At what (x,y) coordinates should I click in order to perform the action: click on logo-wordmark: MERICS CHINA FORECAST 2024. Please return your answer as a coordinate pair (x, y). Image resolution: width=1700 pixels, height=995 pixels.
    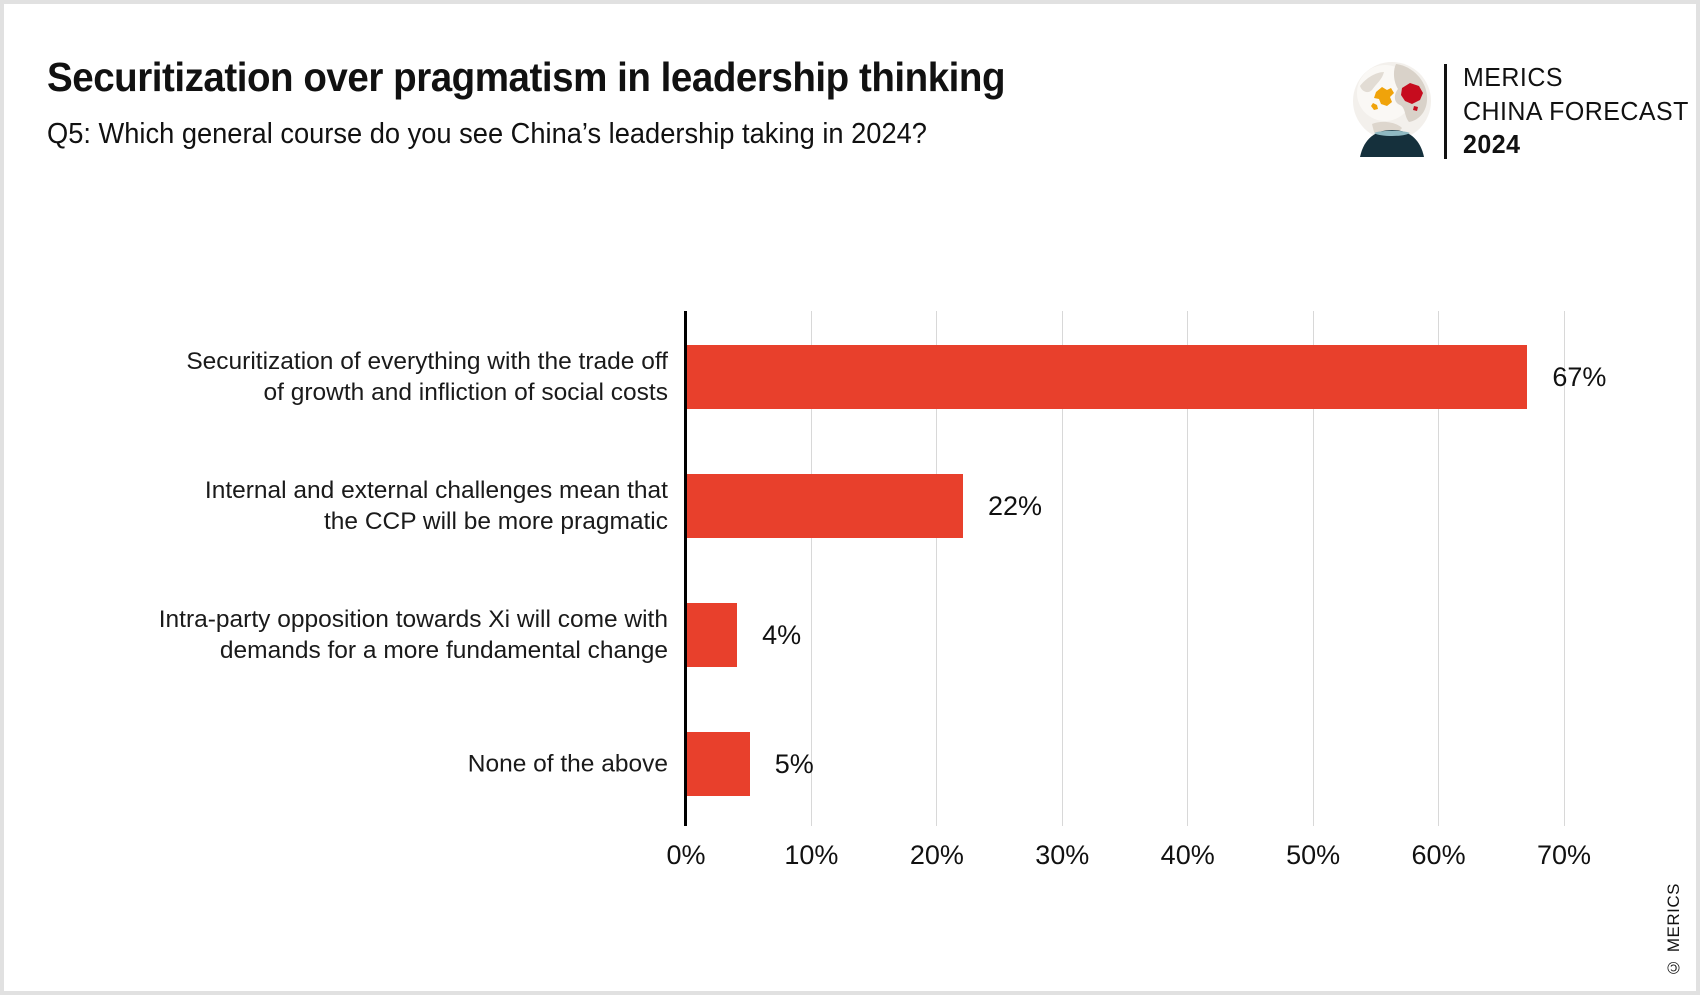
    Looking at the image, I should click on (1576, 111).